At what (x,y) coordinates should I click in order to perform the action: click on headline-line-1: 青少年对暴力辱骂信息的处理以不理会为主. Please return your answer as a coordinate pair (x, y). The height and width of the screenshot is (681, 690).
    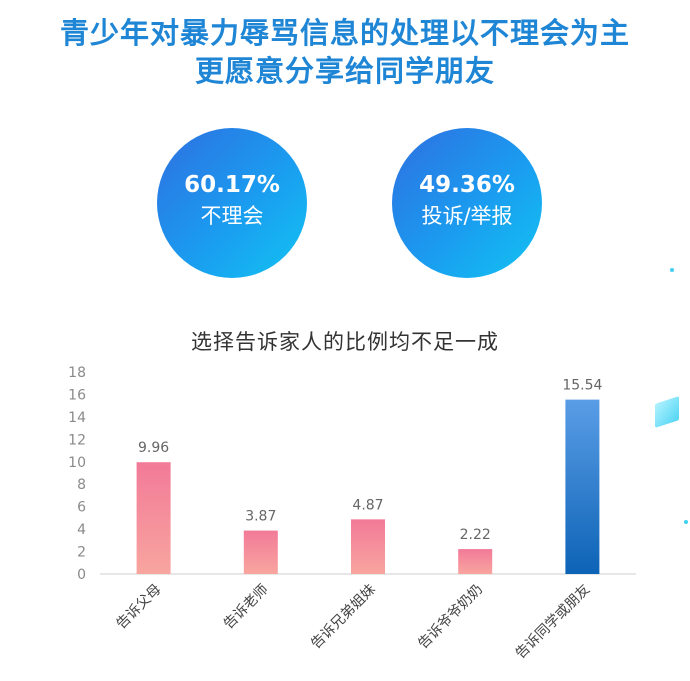
    Looking at the image, I should click on (344, 33).